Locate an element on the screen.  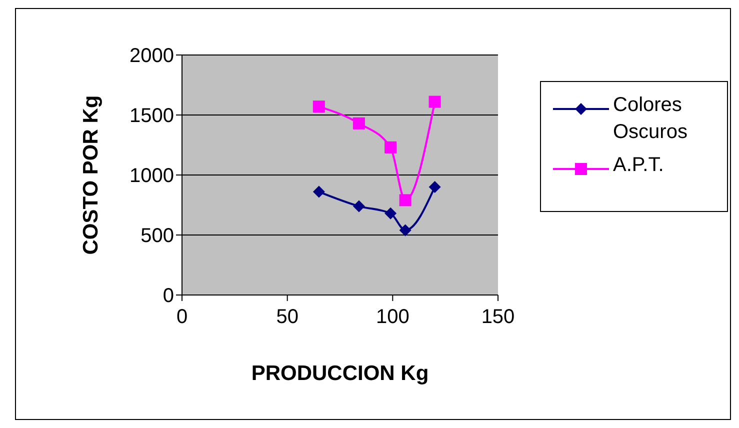
x-tick-label: 150 is located at coordinates (498, 317).